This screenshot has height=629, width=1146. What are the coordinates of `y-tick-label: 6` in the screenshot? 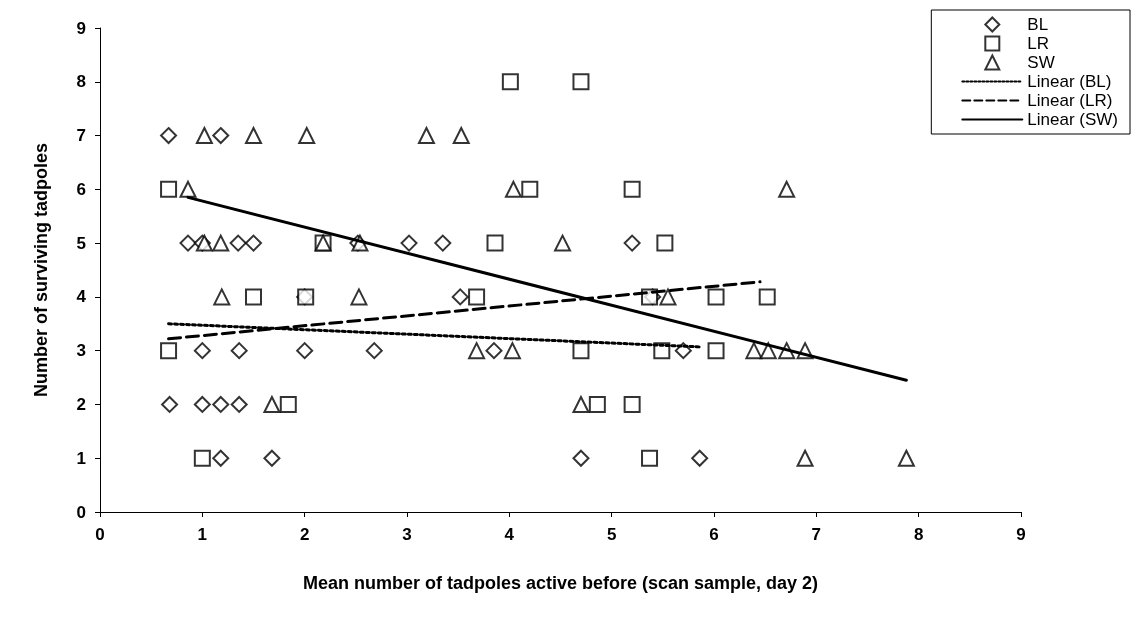 It's located at (81, 189).